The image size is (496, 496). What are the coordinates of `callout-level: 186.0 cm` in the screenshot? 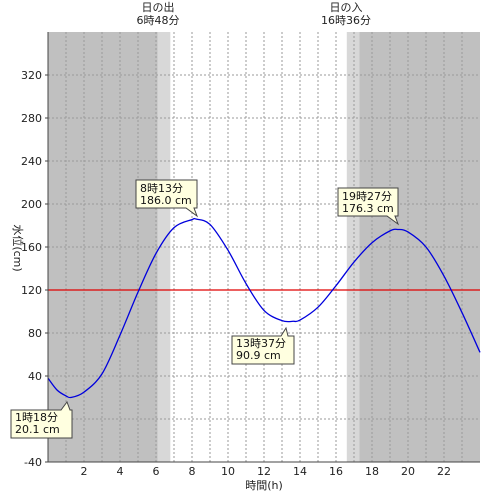 It's located at (166, 200).